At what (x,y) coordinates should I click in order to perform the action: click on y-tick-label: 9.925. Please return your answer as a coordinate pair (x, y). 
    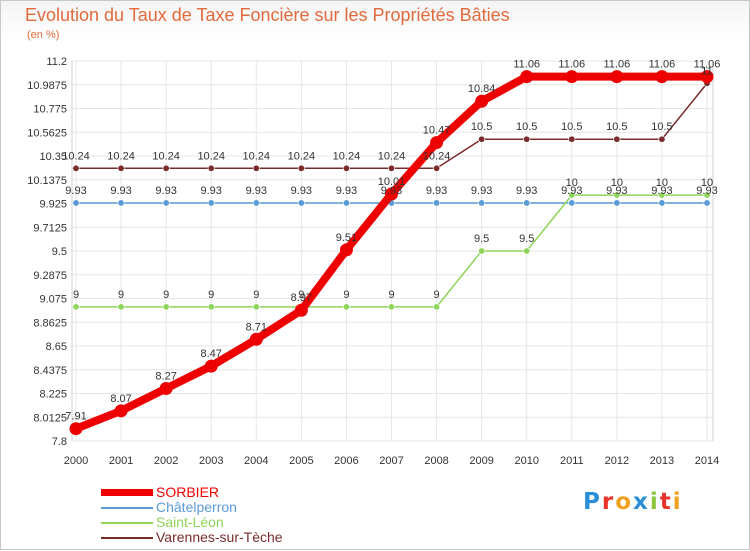
    Looking at the image, I should click on (53, 205).